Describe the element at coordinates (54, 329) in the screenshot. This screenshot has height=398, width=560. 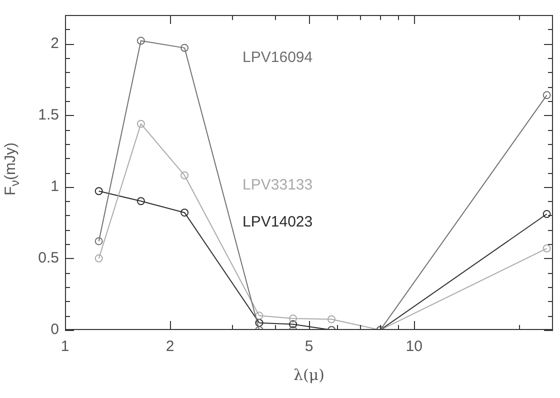
I see `y-tick-label: 0` at that location.